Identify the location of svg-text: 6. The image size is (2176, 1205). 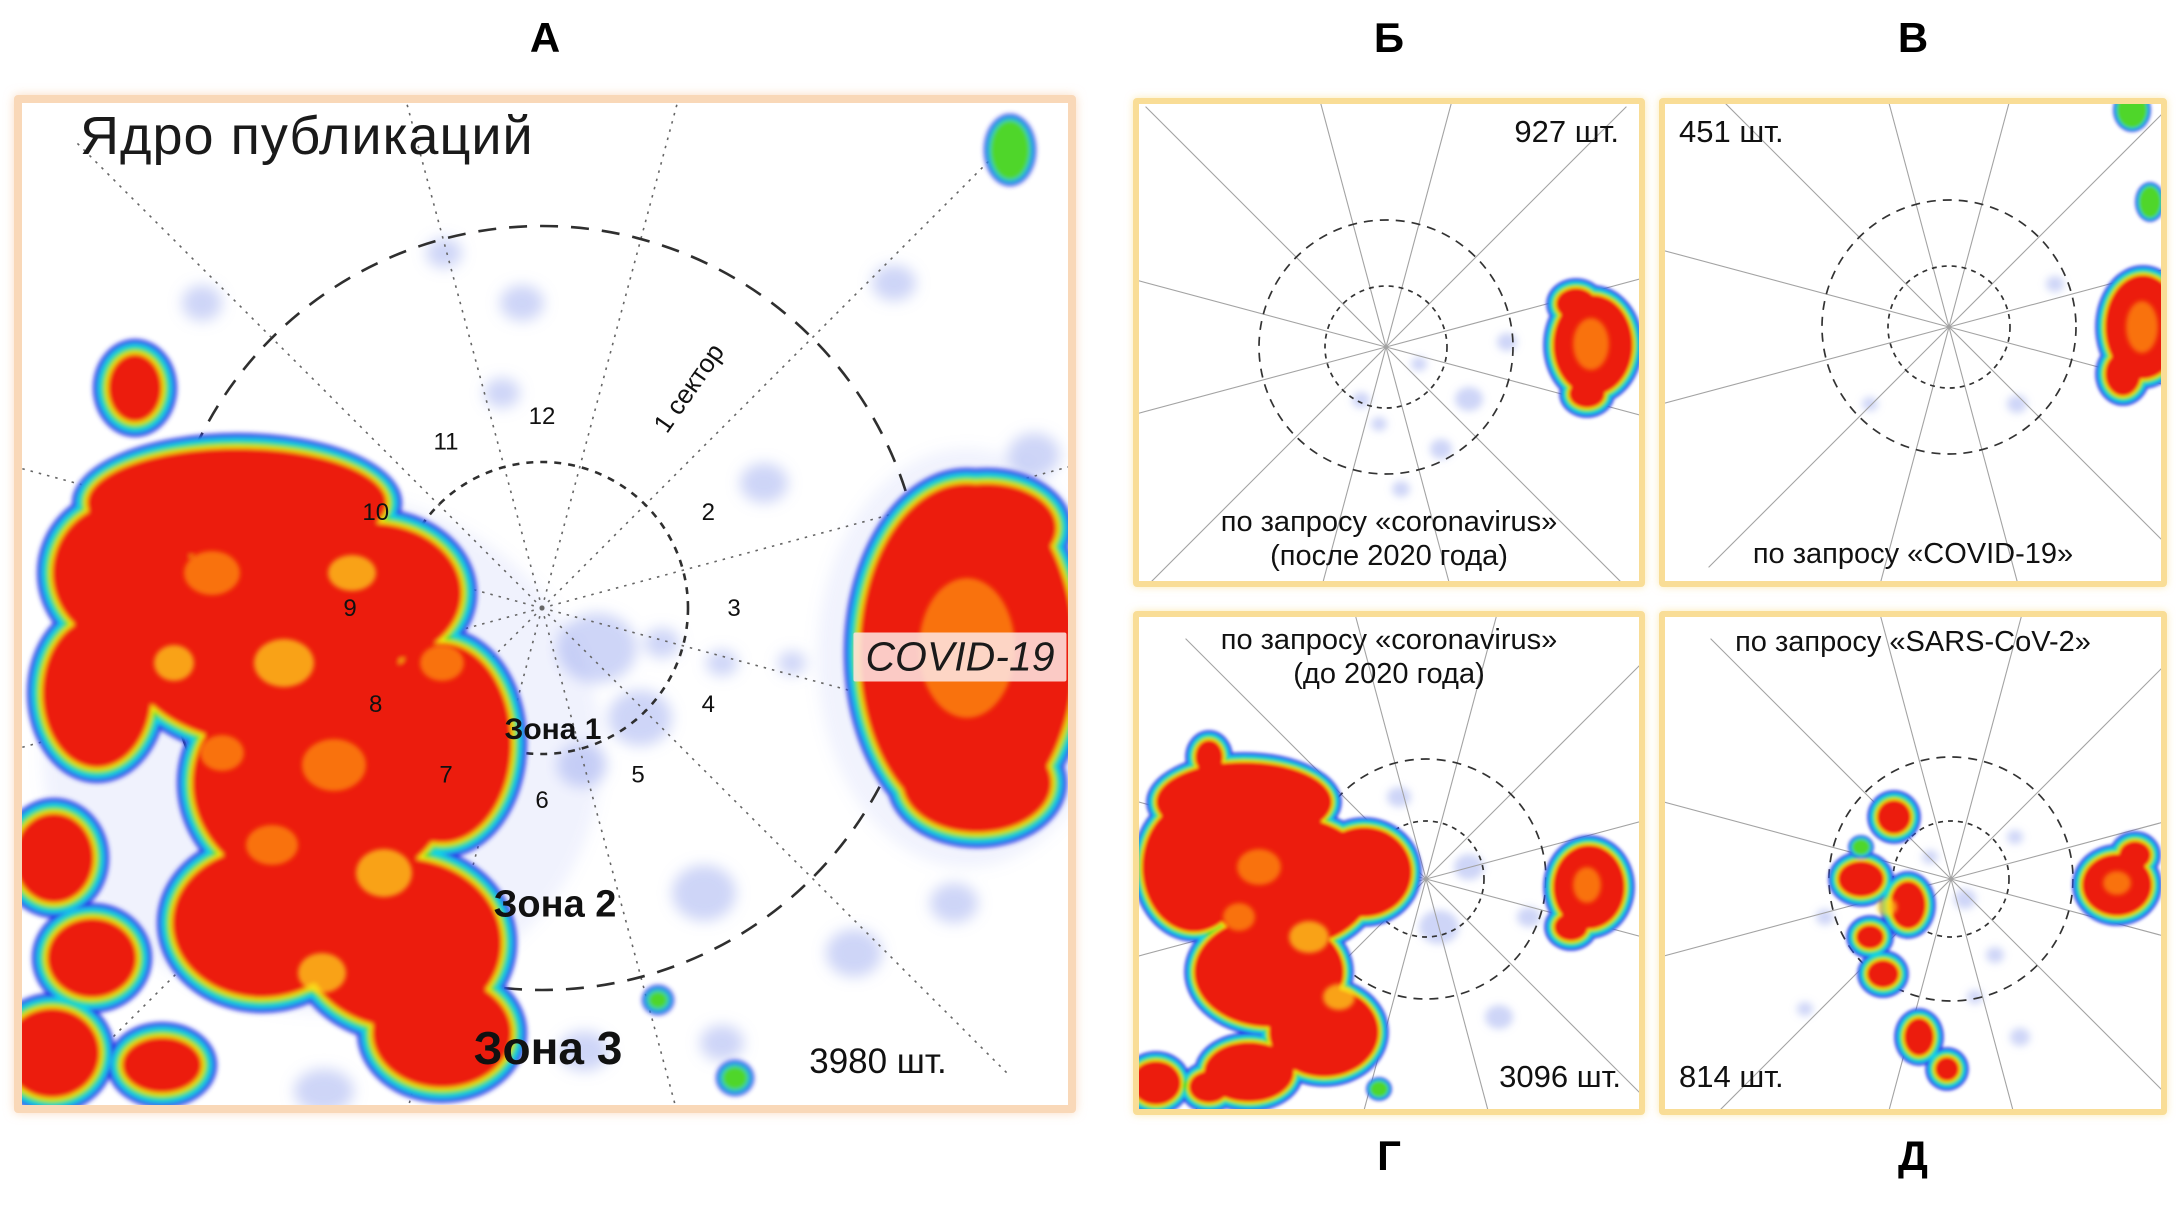
(541, 800).